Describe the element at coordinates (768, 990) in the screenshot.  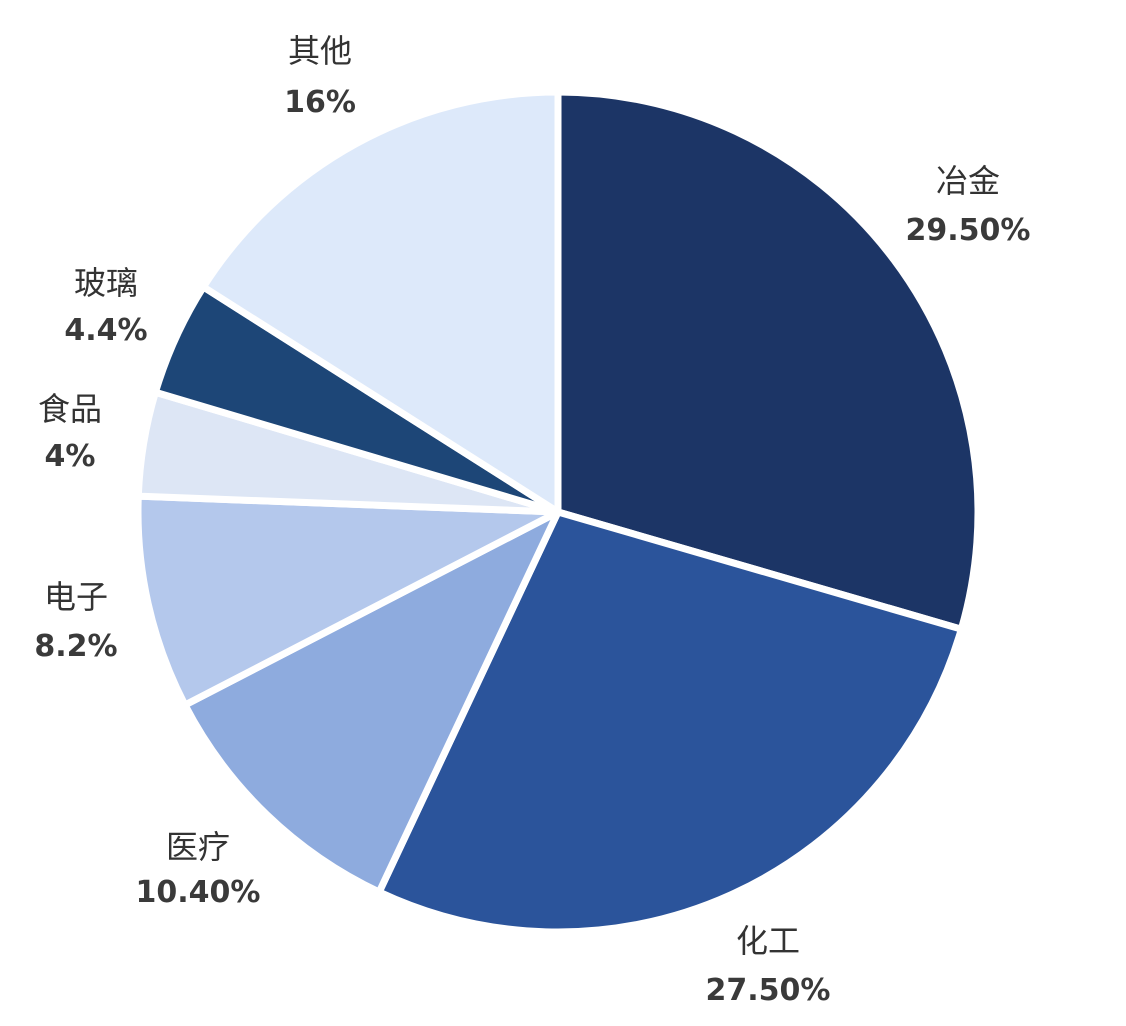
I see `slice-value-label-2: 27.50%` at that location.